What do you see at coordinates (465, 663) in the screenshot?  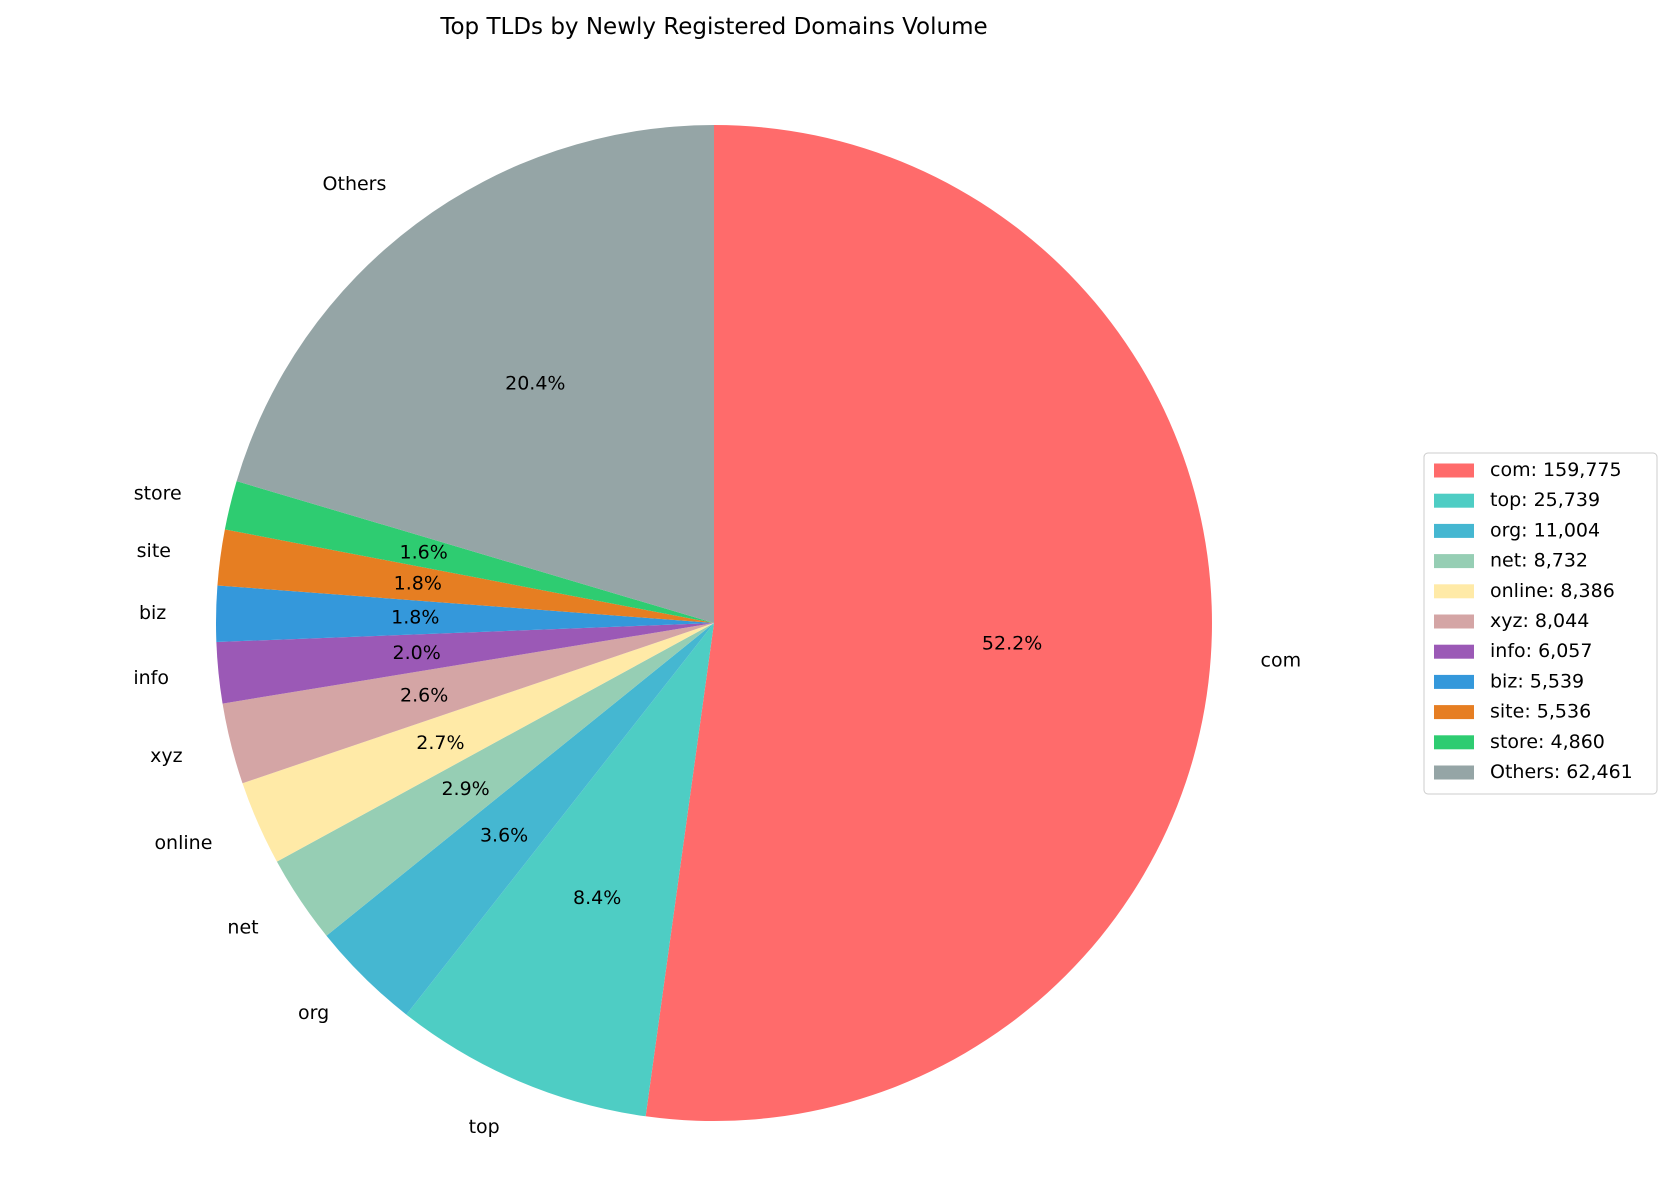 I see `pie-slice-info` at bounding box center [465, 663].